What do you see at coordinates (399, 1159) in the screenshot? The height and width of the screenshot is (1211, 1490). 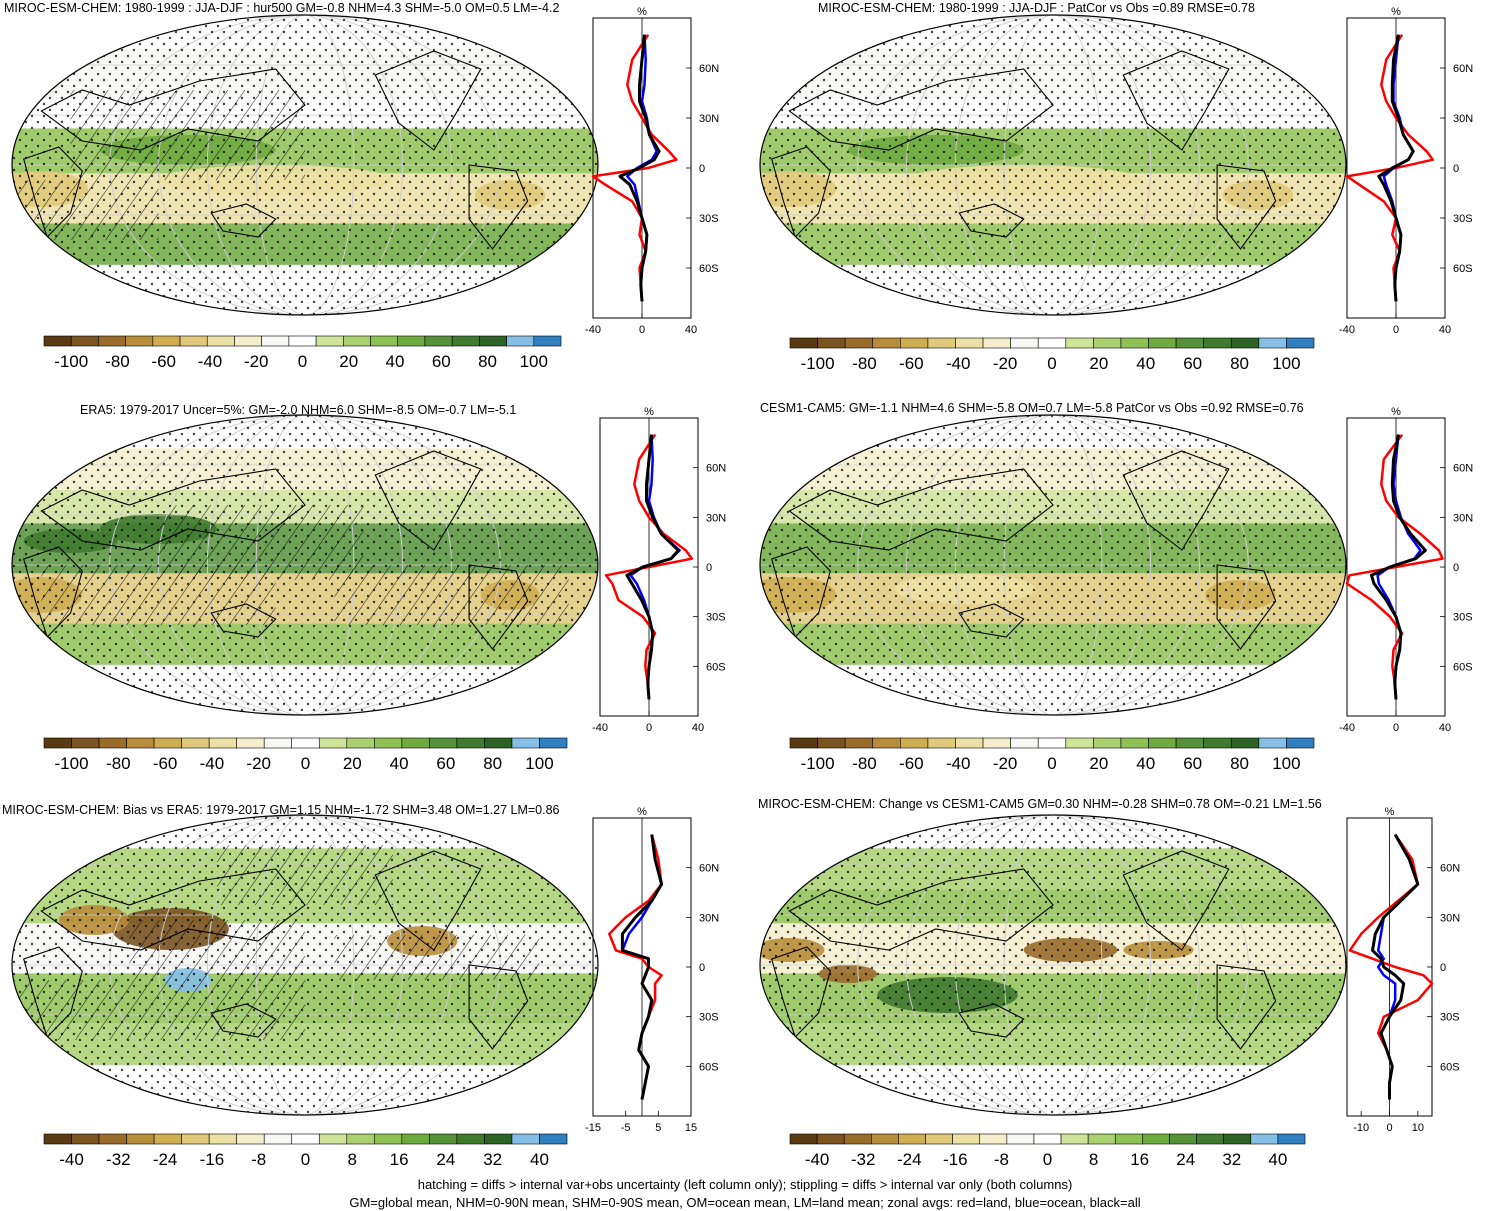 I see `colorbar-label: 16` at bounding box center [399, 1159].